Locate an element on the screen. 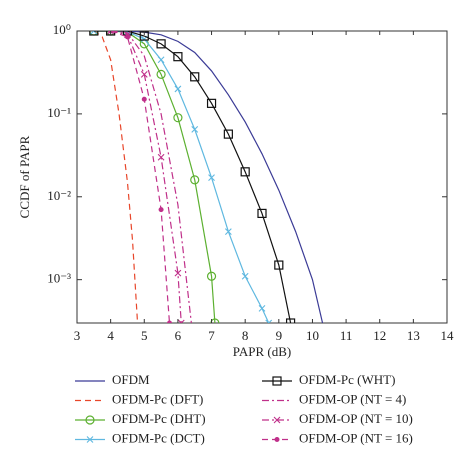 The image size is (474, 475). x-tick-label: 12 is located at coordinates (379, 335).